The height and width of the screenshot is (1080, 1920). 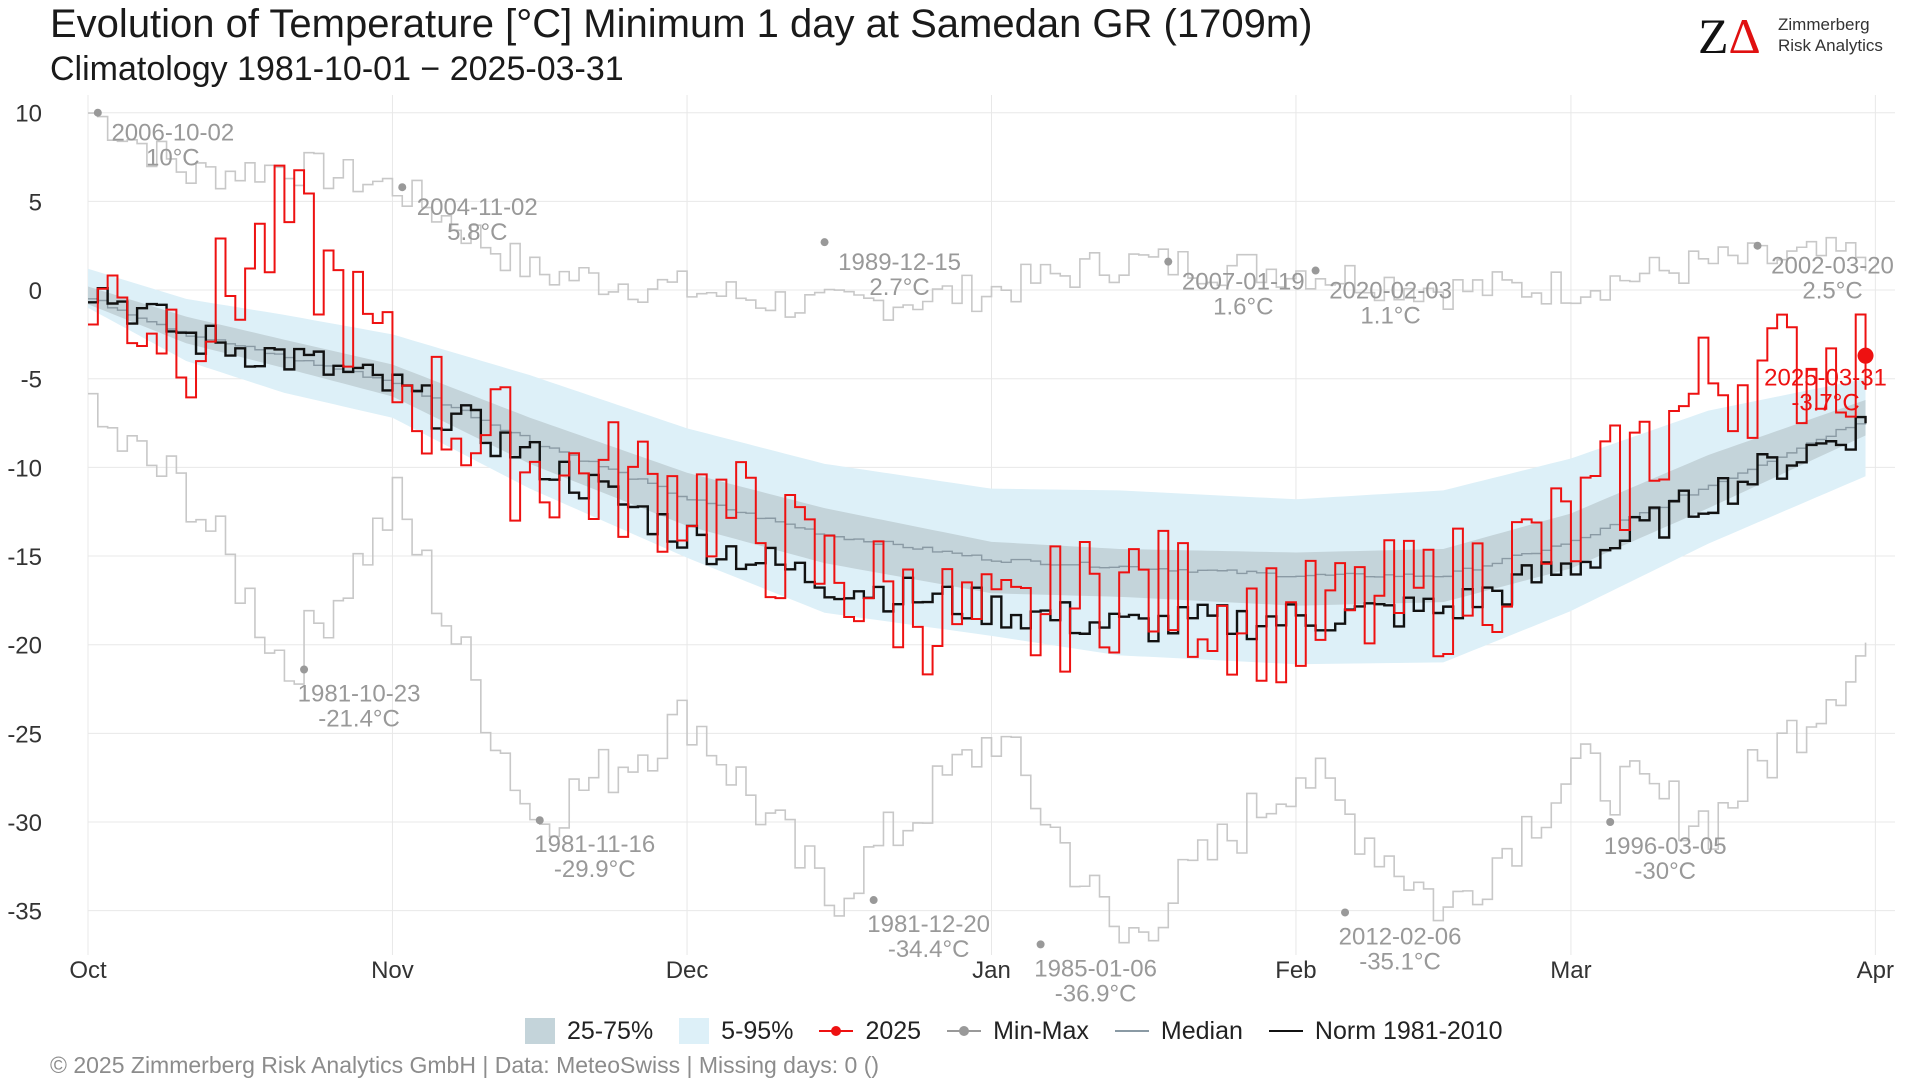 I want to click on page-subtitle: Climatology 1981-10-01 − 2025-03-31, so click(x=337, y=69).